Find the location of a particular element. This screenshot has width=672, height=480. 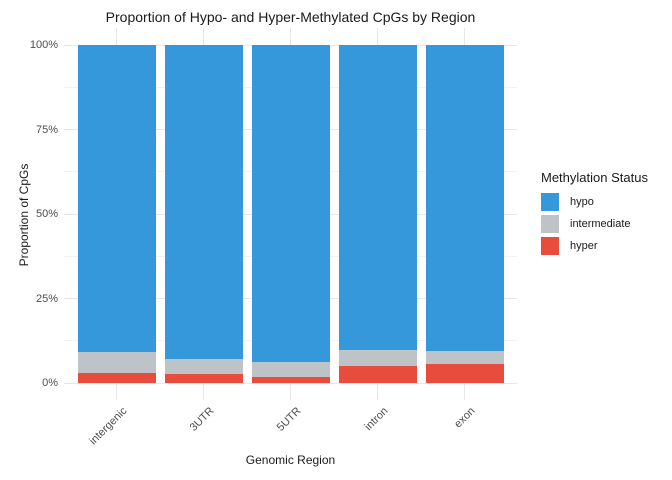

y-tick-label-0%: 0% is located at coordinates (50, 383).